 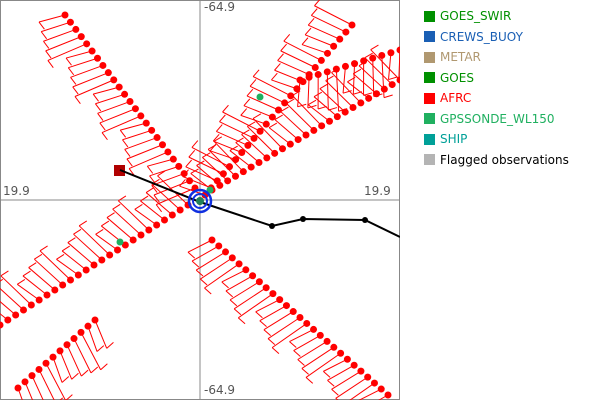 What do you see at coordinates (260, 97) in the screenshot?
I see `gpssonde-point` at bounding box center [260, 97].